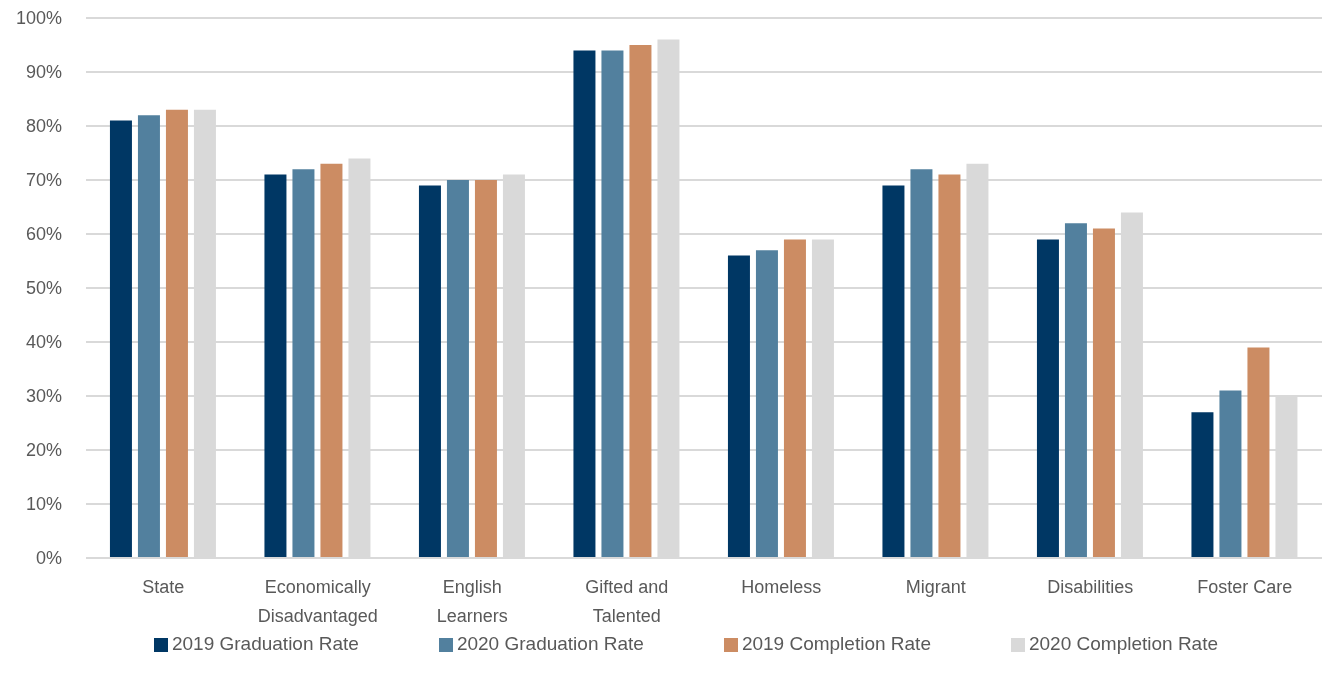  I want to click on y-tick-label: 20%, so click(43, 450).